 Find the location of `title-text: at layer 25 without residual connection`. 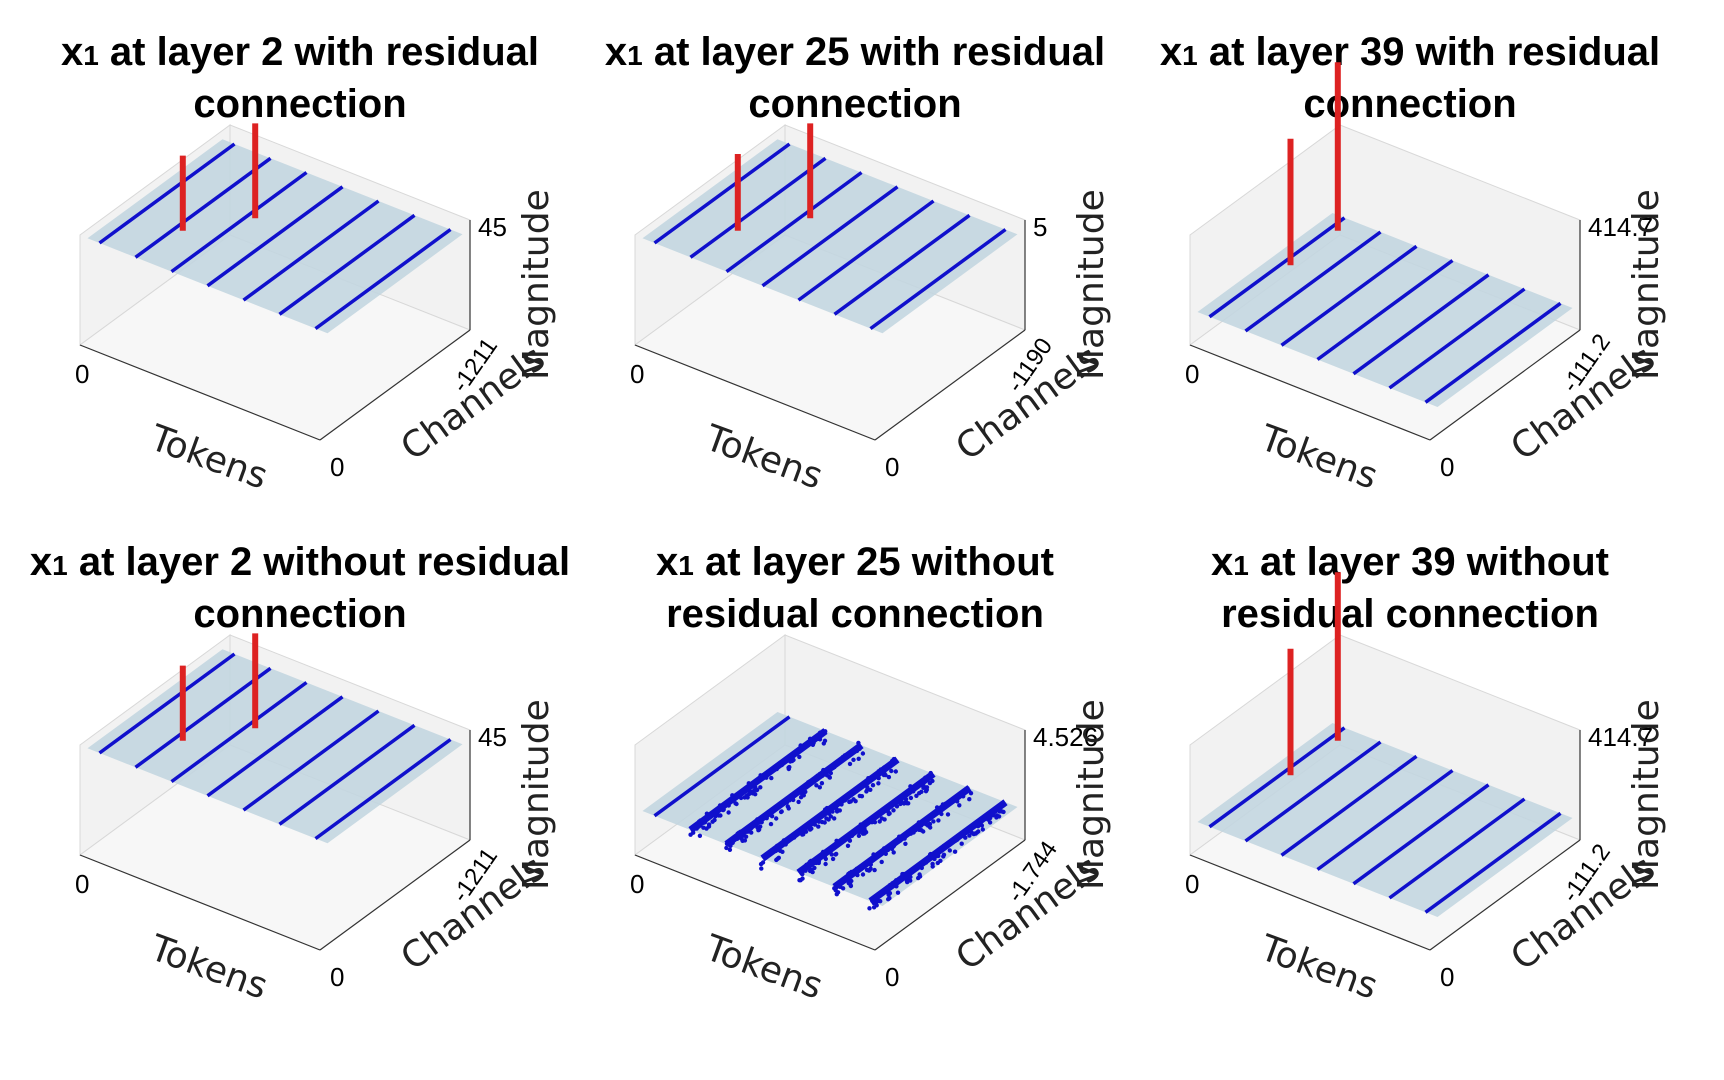

title-text: at layer 25 without residual connection is located at coordinates (860, 588).